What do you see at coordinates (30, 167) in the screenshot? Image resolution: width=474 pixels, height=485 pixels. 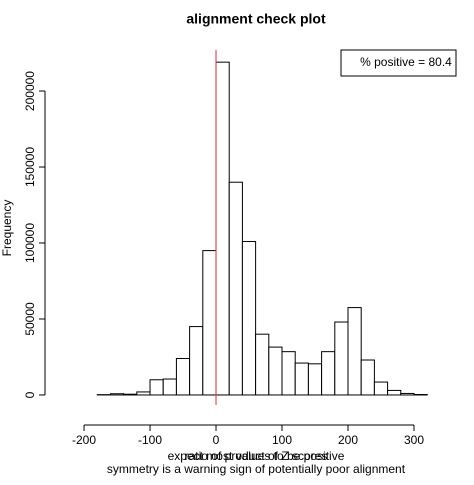 I see `y-tick-label: 150000` at bounding box center [30, 167].